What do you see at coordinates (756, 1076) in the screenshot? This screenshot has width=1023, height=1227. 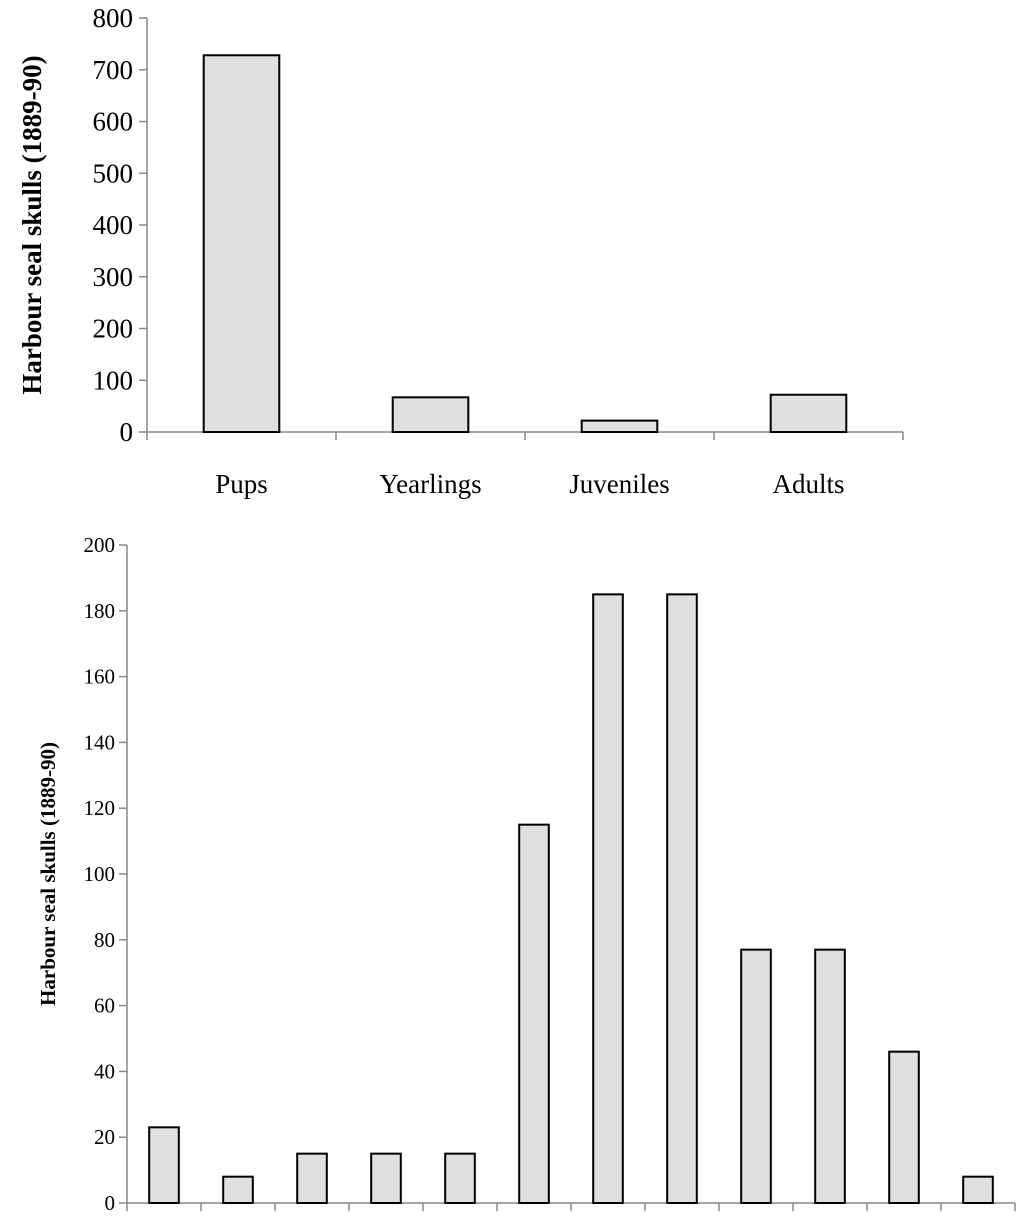 I see `bar-sept` at bounding box center [756, 1076].